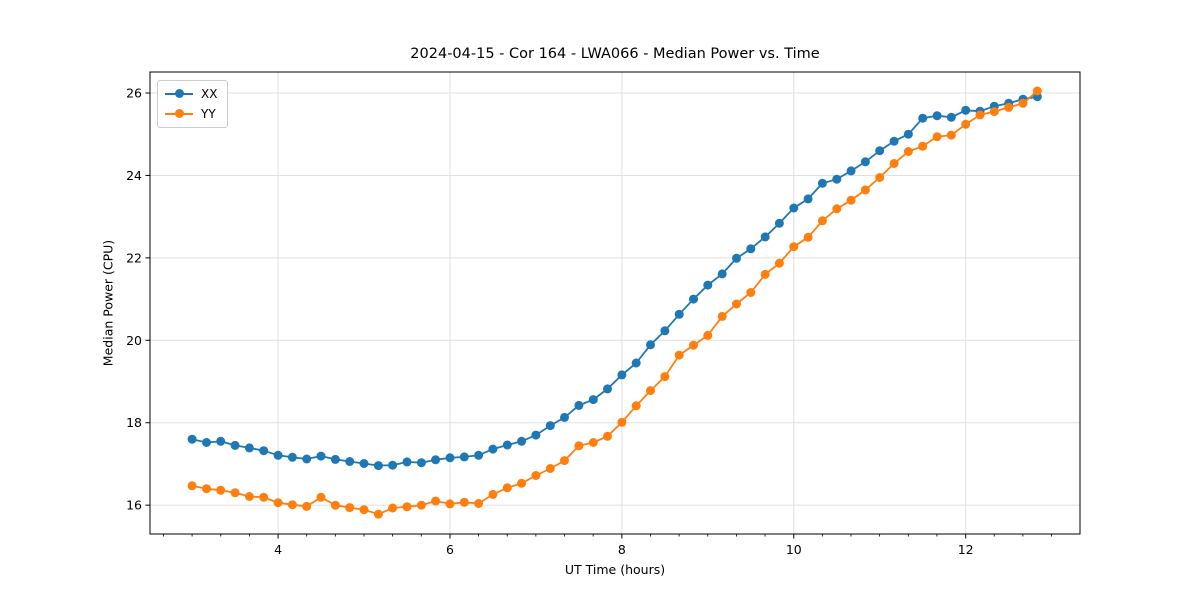 The image size is (1200, 600). Describe the element at coordinates (134, 93) in the screenshot. I see `y-tick-label: 26` at that location.